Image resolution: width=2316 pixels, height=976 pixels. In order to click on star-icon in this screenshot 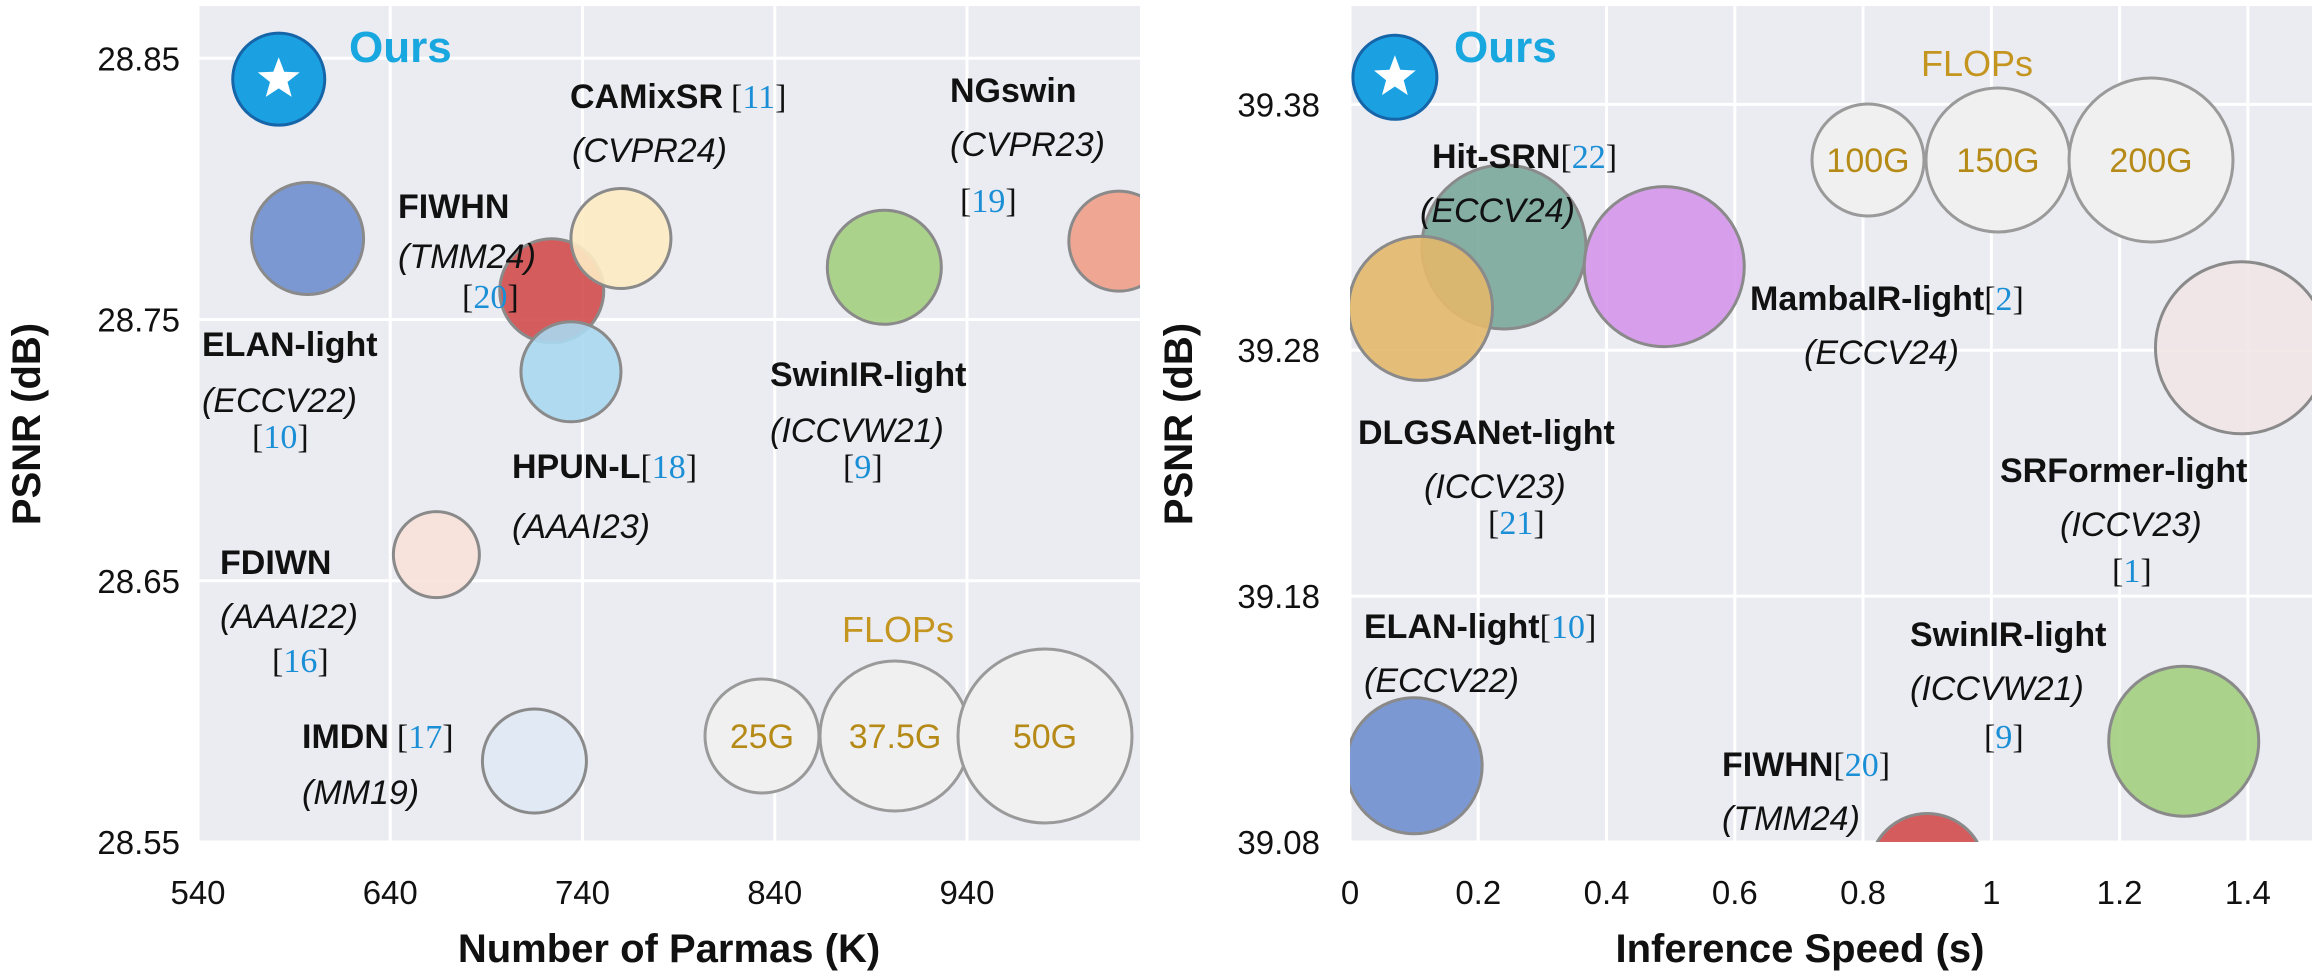, I will do `click(278, 77)`.